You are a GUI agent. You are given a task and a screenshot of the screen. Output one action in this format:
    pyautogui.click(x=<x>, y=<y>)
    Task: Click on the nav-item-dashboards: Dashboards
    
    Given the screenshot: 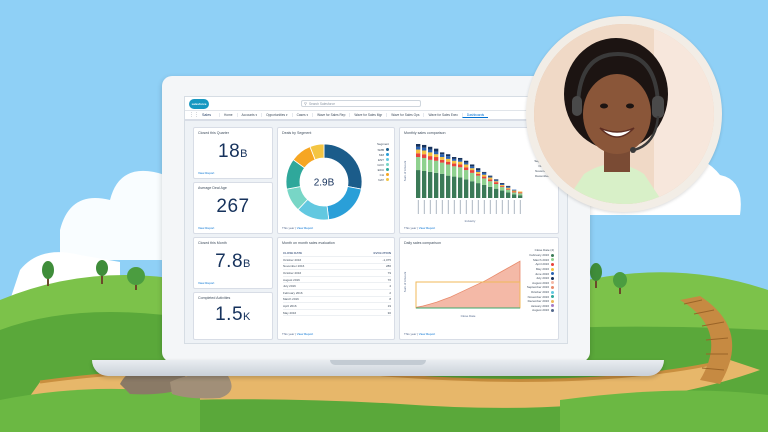 What is the action you would take?
    pyautogui.click(x=475, y=115)
    